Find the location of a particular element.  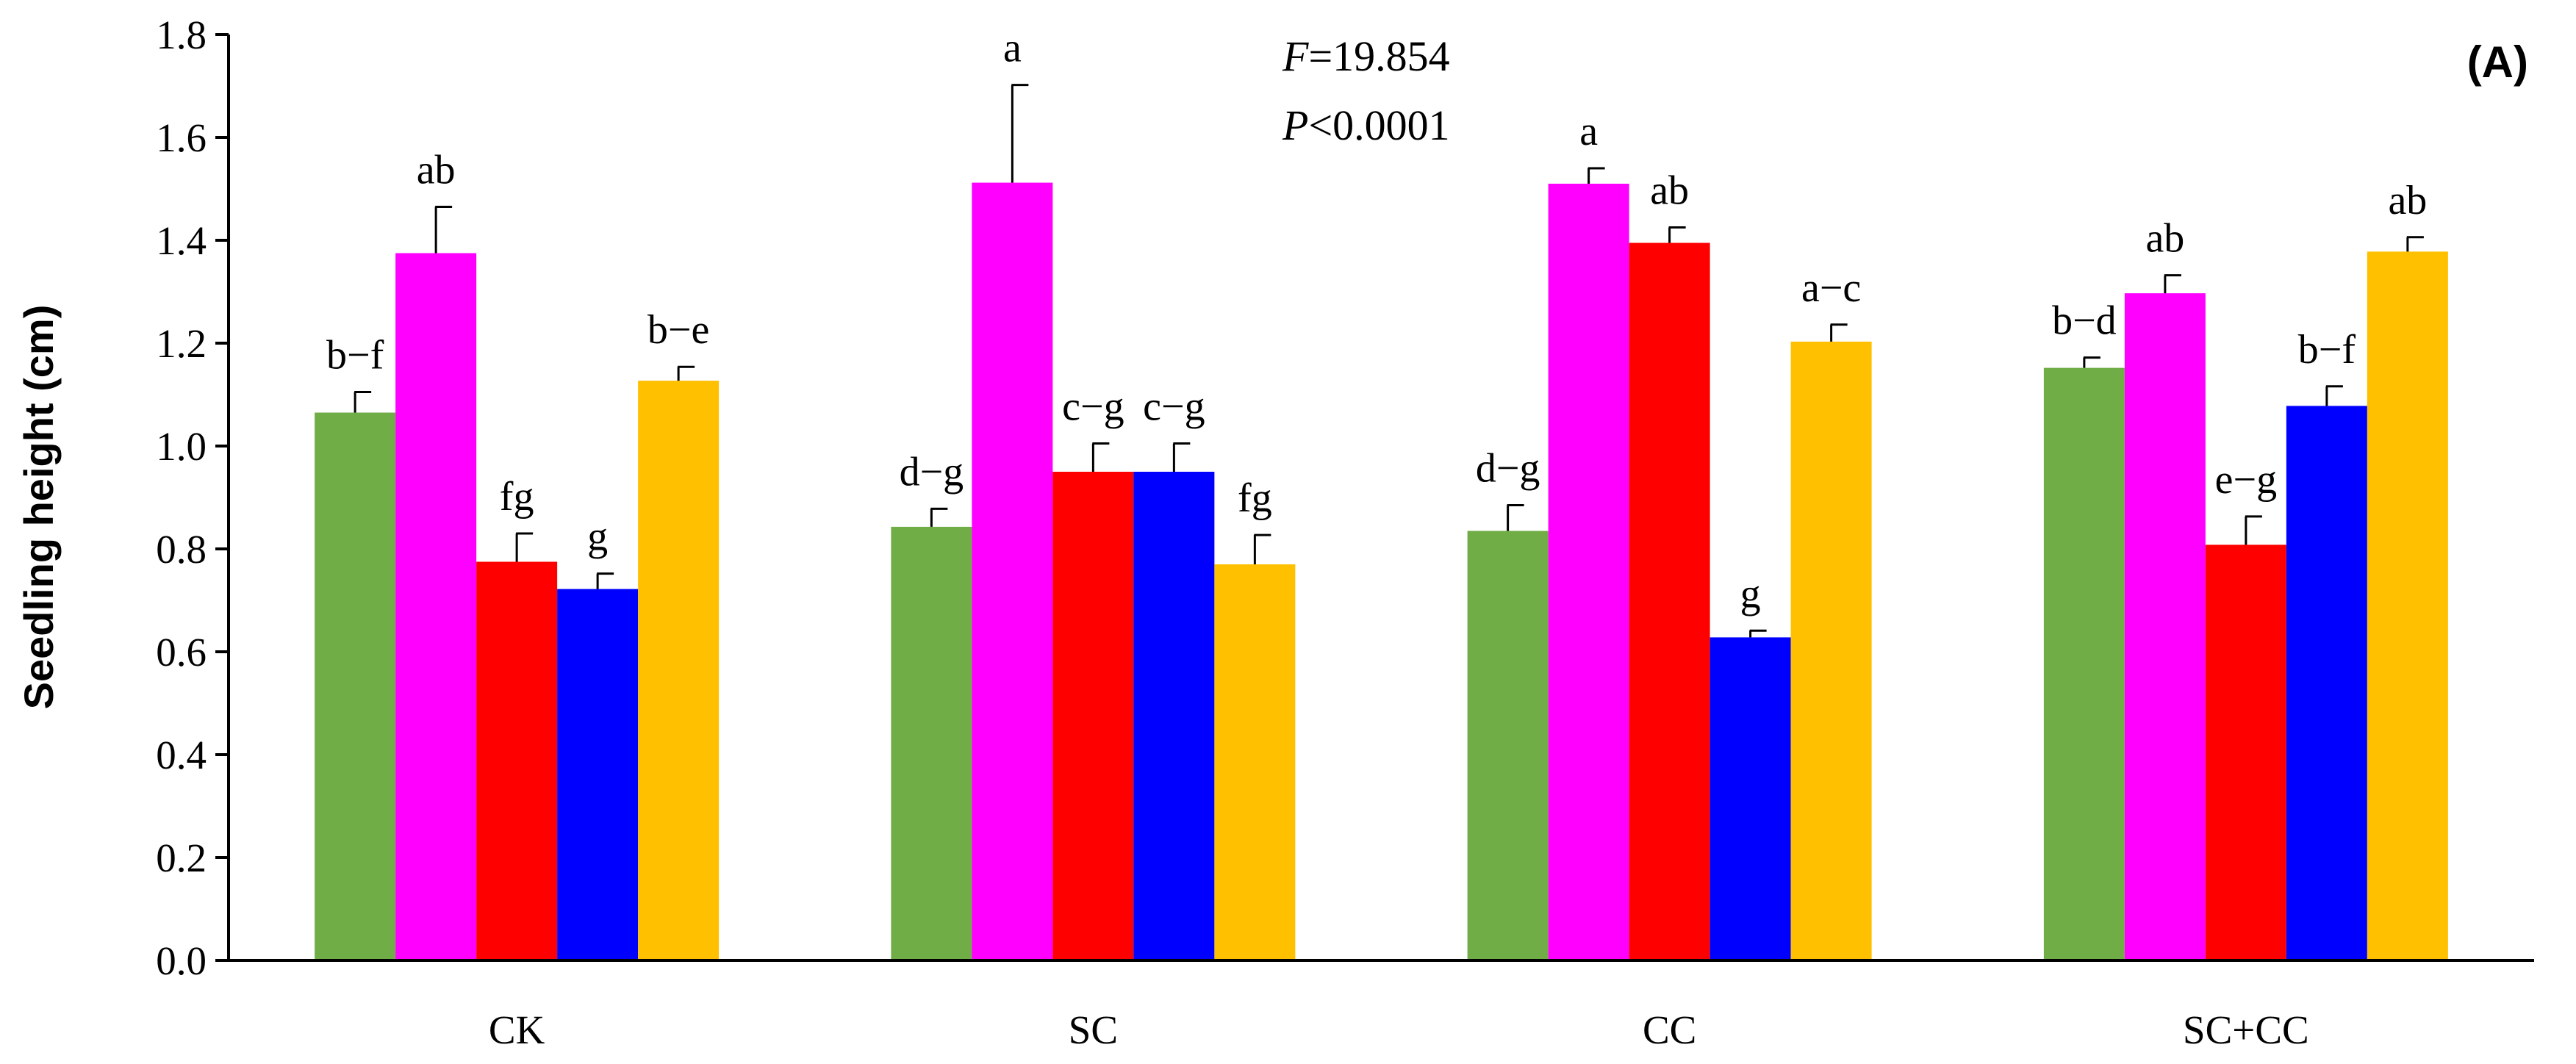

category-label: CK is located at coordinates (517, 1029).